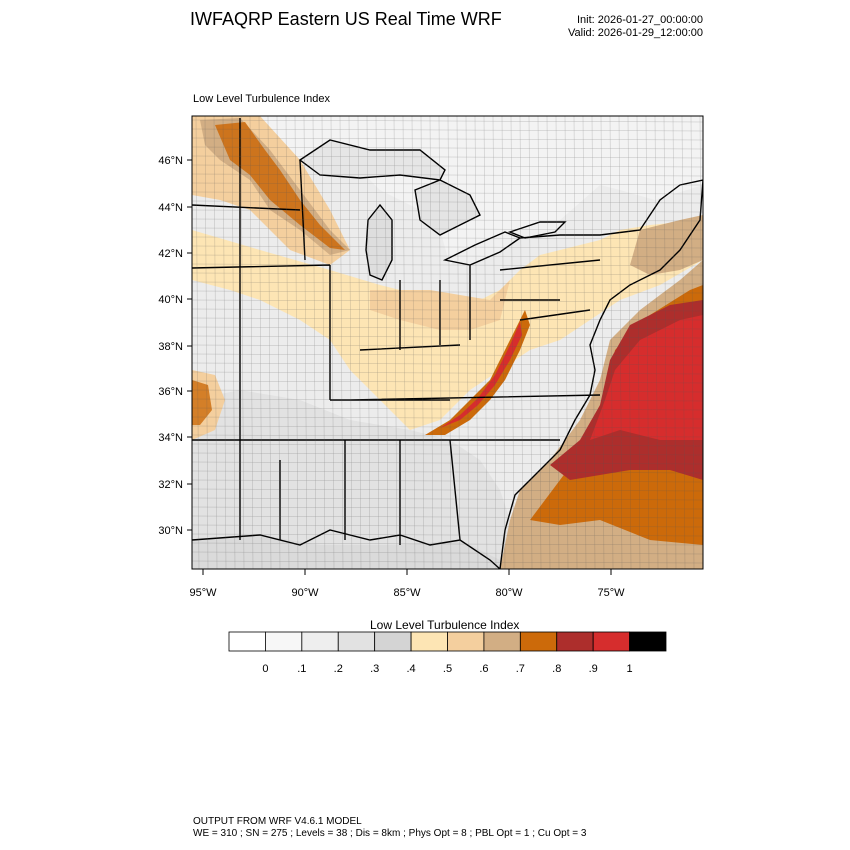  Describe the element at coordinates (265, 669) in the screenshot. I see `colorbar-tick-label: 0` at that location.